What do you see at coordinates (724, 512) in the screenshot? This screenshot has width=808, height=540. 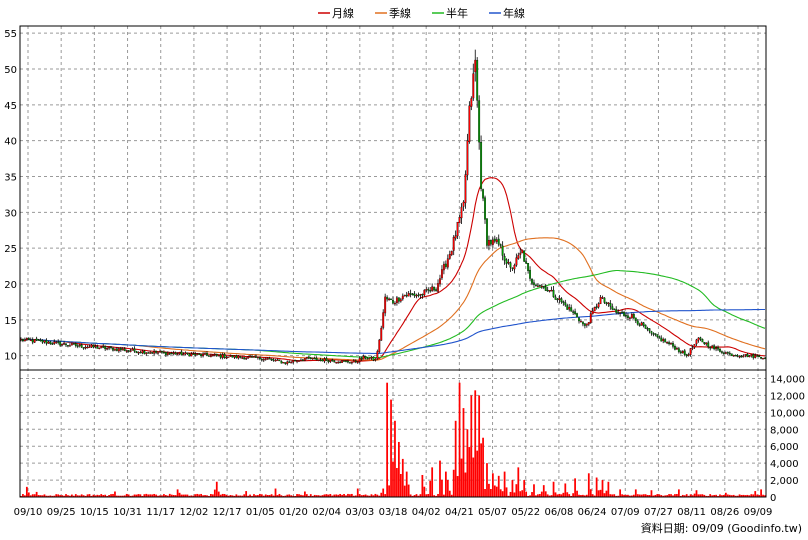 I see `date-tick-label: 08/26` at bounding box center [724, 512].